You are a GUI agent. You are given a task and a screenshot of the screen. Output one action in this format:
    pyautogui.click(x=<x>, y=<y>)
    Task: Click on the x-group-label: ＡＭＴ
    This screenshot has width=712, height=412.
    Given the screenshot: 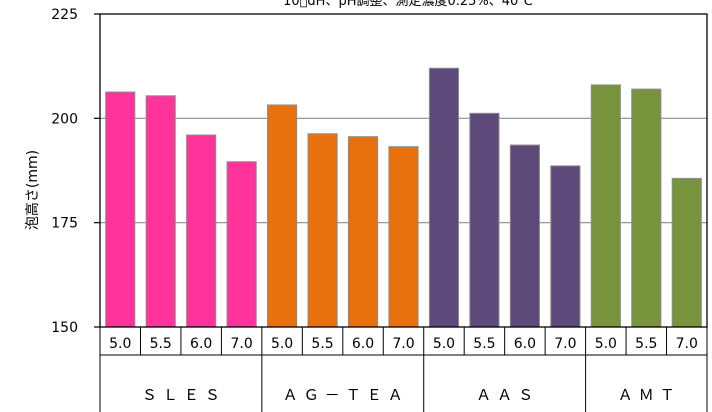 What is the action you would take?
    pyautogui.click(x=649, y=395)
    